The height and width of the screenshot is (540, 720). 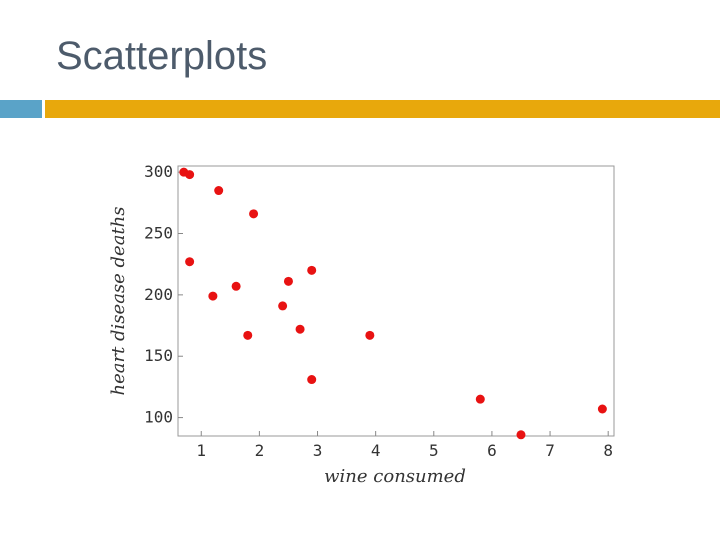 I want to click on slide-title: Scatterplots, so click(x=162, y=56).